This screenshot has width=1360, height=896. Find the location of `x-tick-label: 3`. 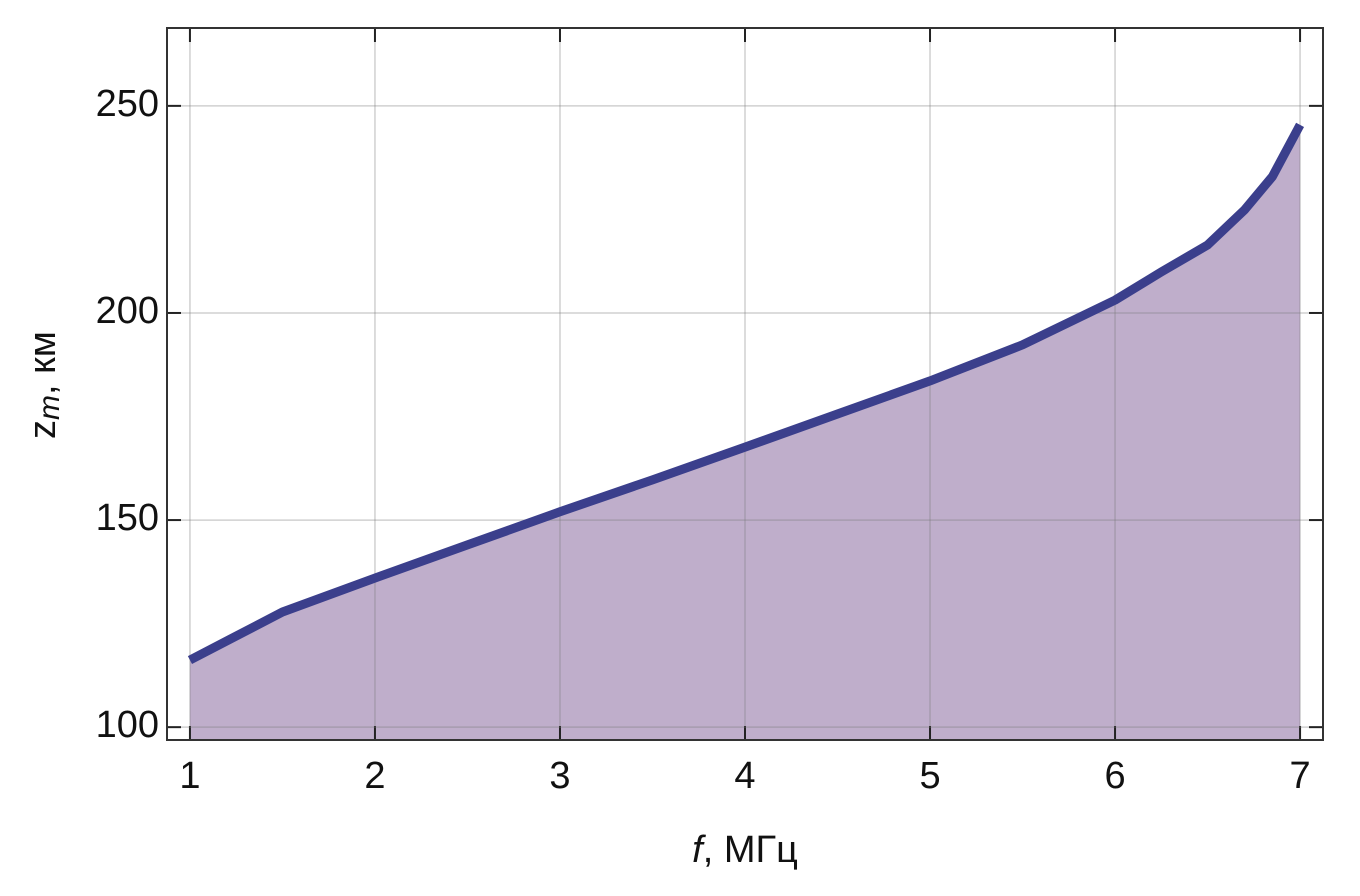

x-tick-label: 3 is located at coordinates (559, 776).